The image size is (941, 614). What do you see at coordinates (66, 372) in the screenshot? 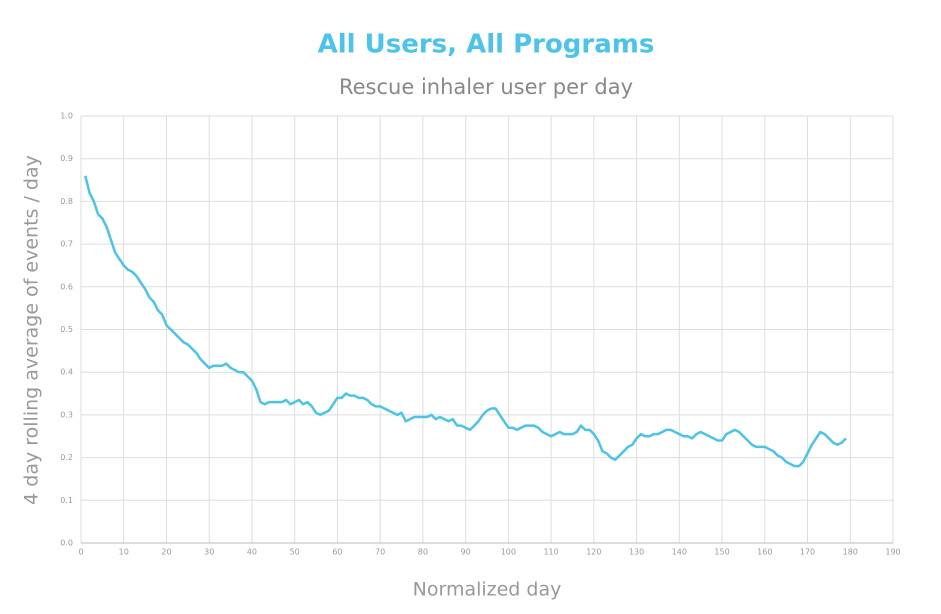
I see `y-tick-label: 0.4` at bounding box center [66, 372].